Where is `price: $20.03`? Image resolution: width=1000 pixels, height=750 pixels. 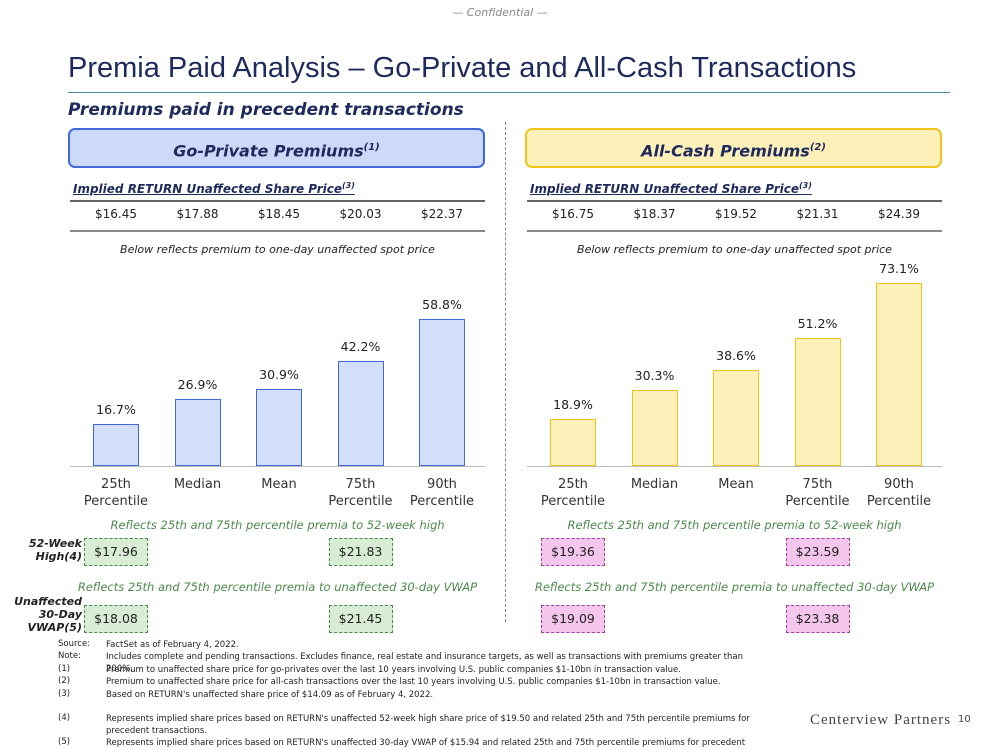
price: $20.03 is located at coordinates (360, 214).